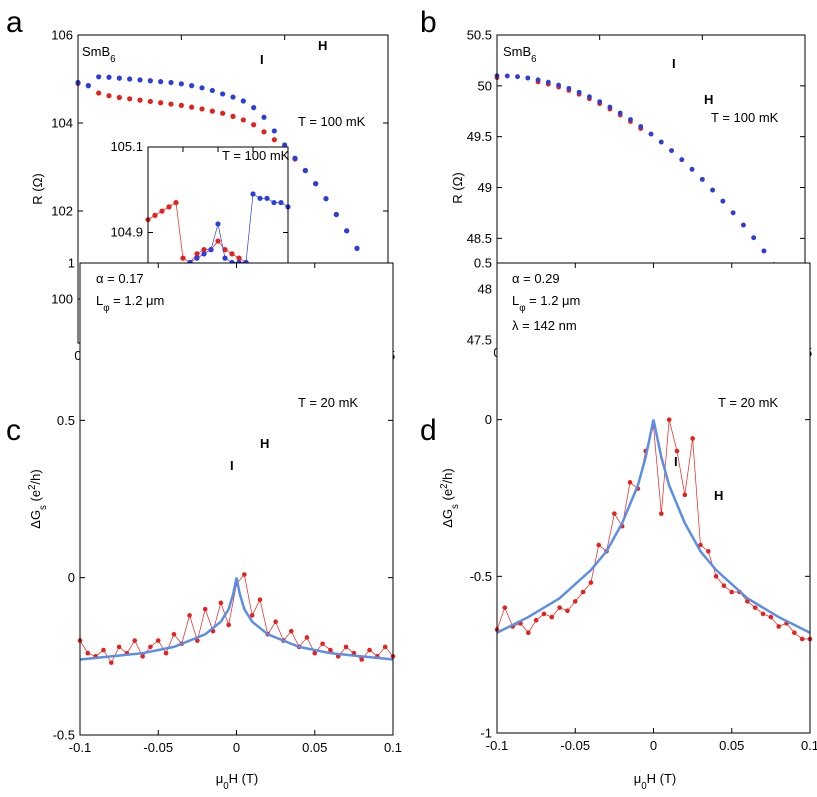  What do you see at coordinates (14, 22) in the screenshot?
I see `panel-letter: a` at bounding box center [14, 22].